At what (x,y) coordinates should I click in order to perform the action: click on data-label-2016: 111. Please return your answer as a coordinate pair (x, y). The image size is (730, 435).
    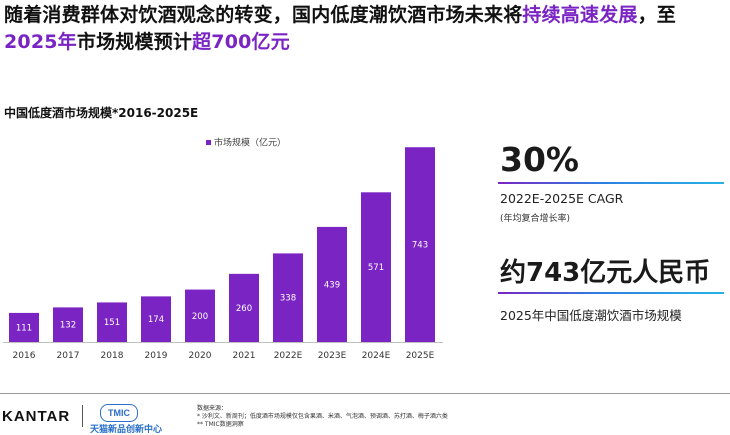
    Looking at the image, I should click on (24, 328).